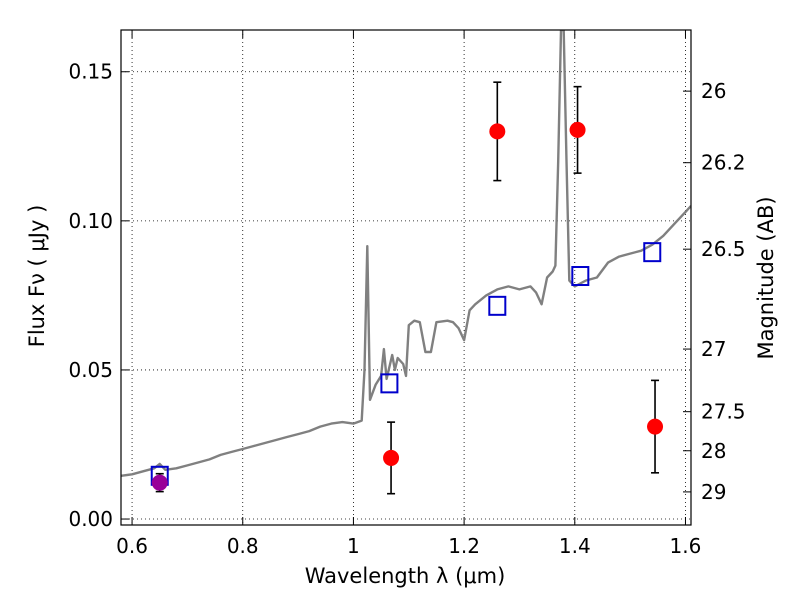  I want to click on y-right-tick-label: 28, so click(713, 451).